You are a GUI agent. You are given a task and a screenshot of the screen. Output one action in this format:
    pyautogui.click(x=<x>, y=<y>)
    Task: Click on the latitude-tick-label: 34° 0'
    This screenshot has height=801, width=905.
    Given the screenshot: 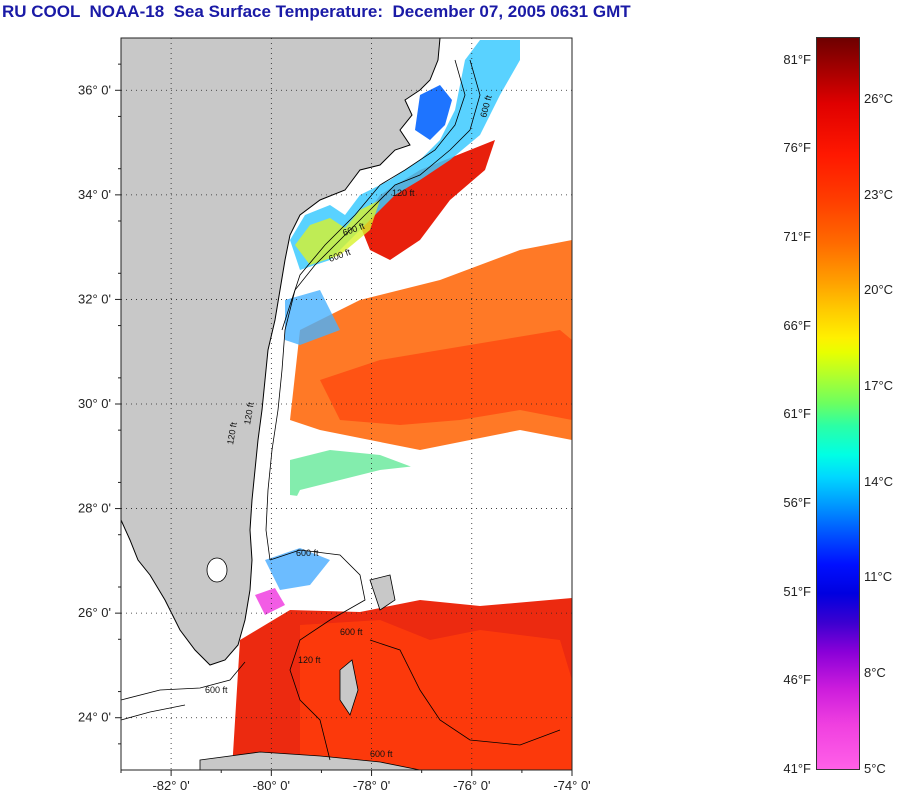 What is the action you would take?
    pyautogui.click(x=94, y=194)
    